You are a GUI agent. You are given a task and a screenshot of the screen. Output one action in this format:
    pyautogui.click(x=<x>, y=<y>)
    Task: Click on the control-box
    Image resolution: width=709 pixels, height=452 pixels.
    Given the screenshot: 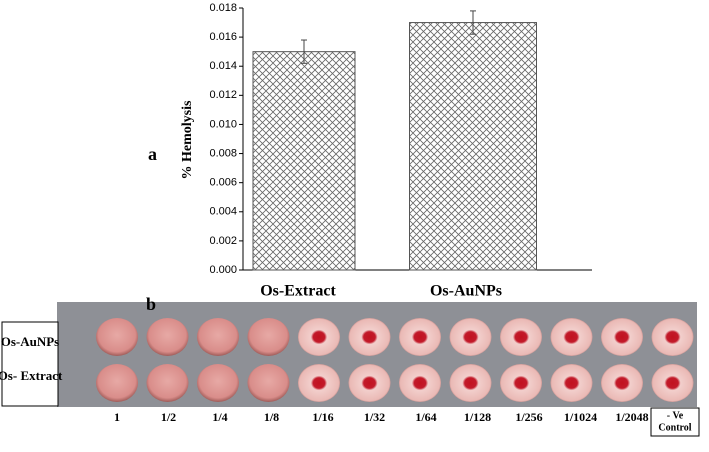 What is the action you would take?
    pyautogui.click(x=675, y=422)
    